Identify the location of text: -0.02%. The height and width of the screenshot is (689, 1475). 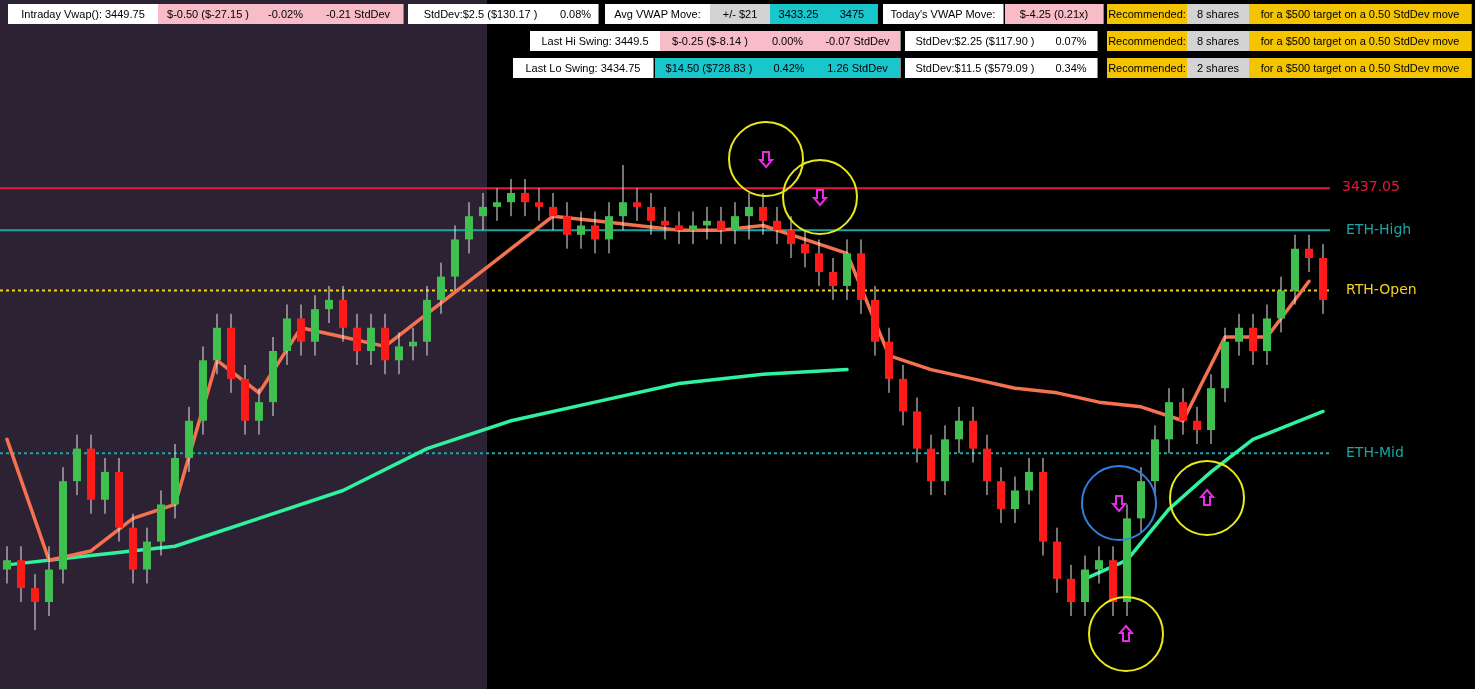
(286, 14).